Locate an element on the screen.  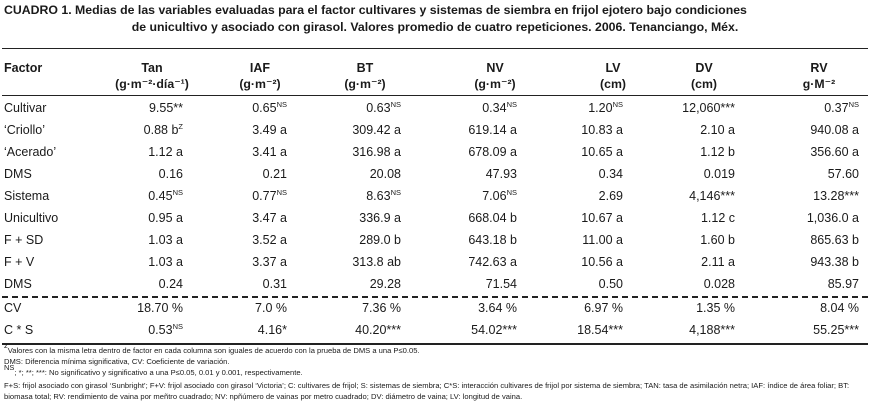
cell-dv: 0.019 is located at coordinates (719, 174).